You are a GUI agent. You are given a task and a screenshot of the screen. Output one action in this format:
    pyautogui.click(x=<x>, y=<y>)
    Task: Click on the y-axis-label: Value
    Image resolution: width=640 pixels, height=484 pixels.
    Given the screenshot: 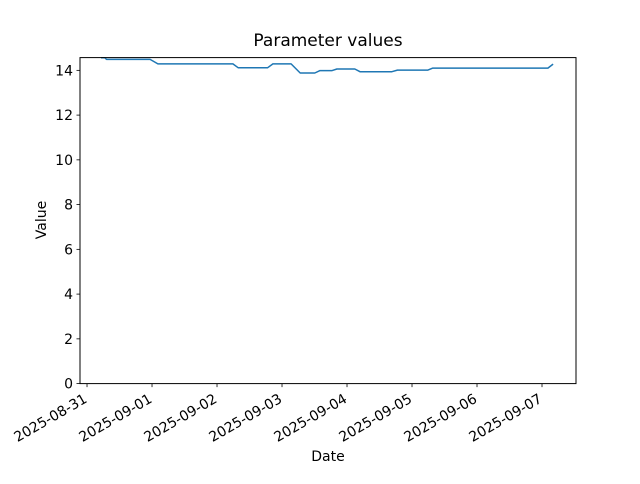 What is the action you would take?
    pyautogui.click(x=42, y=220)
    